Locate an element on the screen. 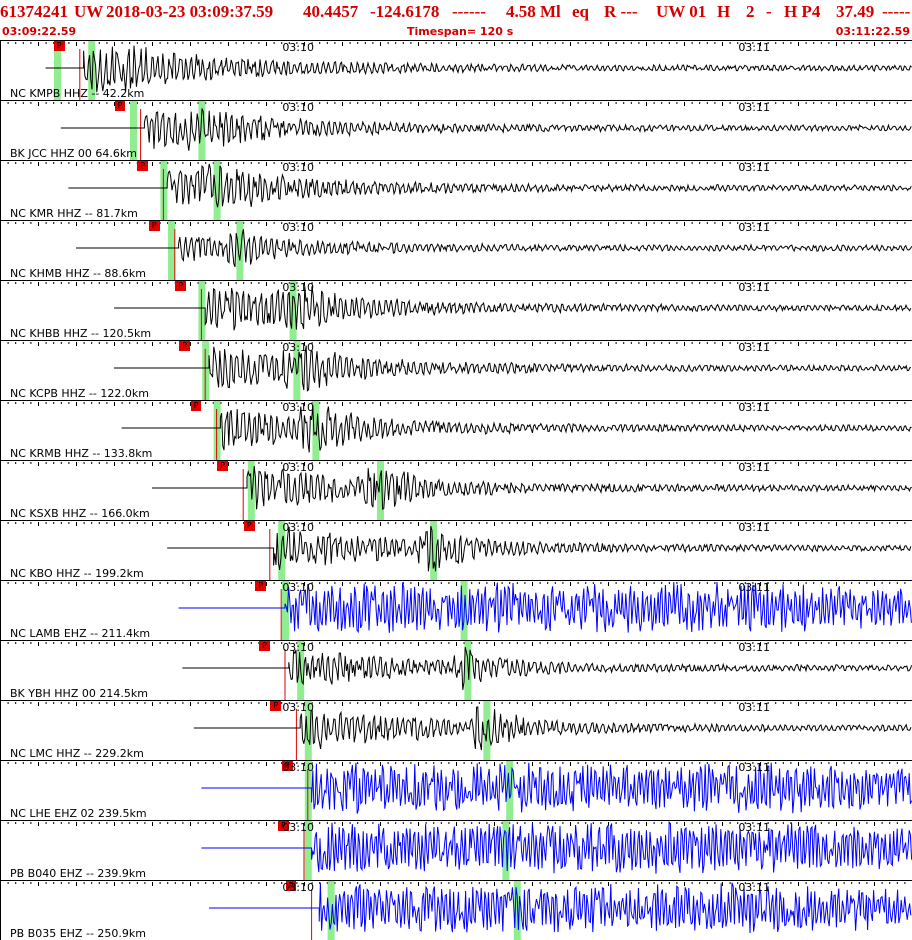 The height and width of the screenshot is (940, 912). station-label: NC KCPB HHZ -- 122.0km is located at coordinates (79, 393).